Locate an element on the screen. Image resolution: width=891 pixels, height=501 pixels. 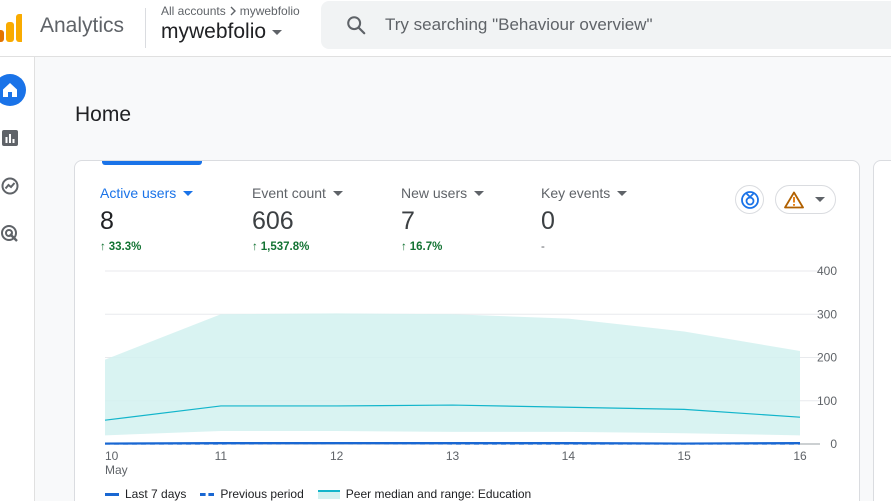
legend-swatch-solid is located at coordinates (112, 494).